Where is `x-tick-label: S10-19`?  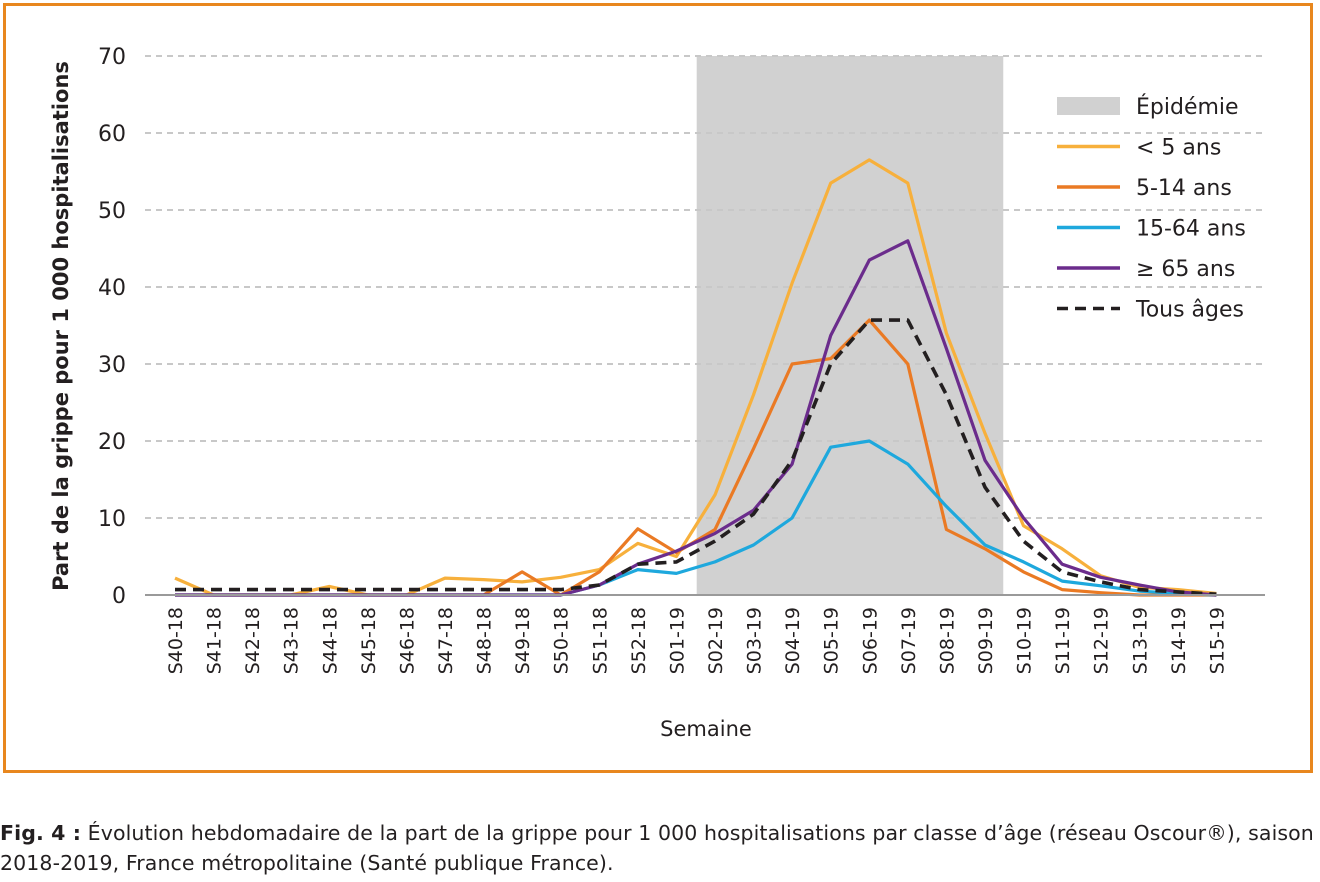 x-tick-label: S10-19 is located at coordinates (1025, 640).